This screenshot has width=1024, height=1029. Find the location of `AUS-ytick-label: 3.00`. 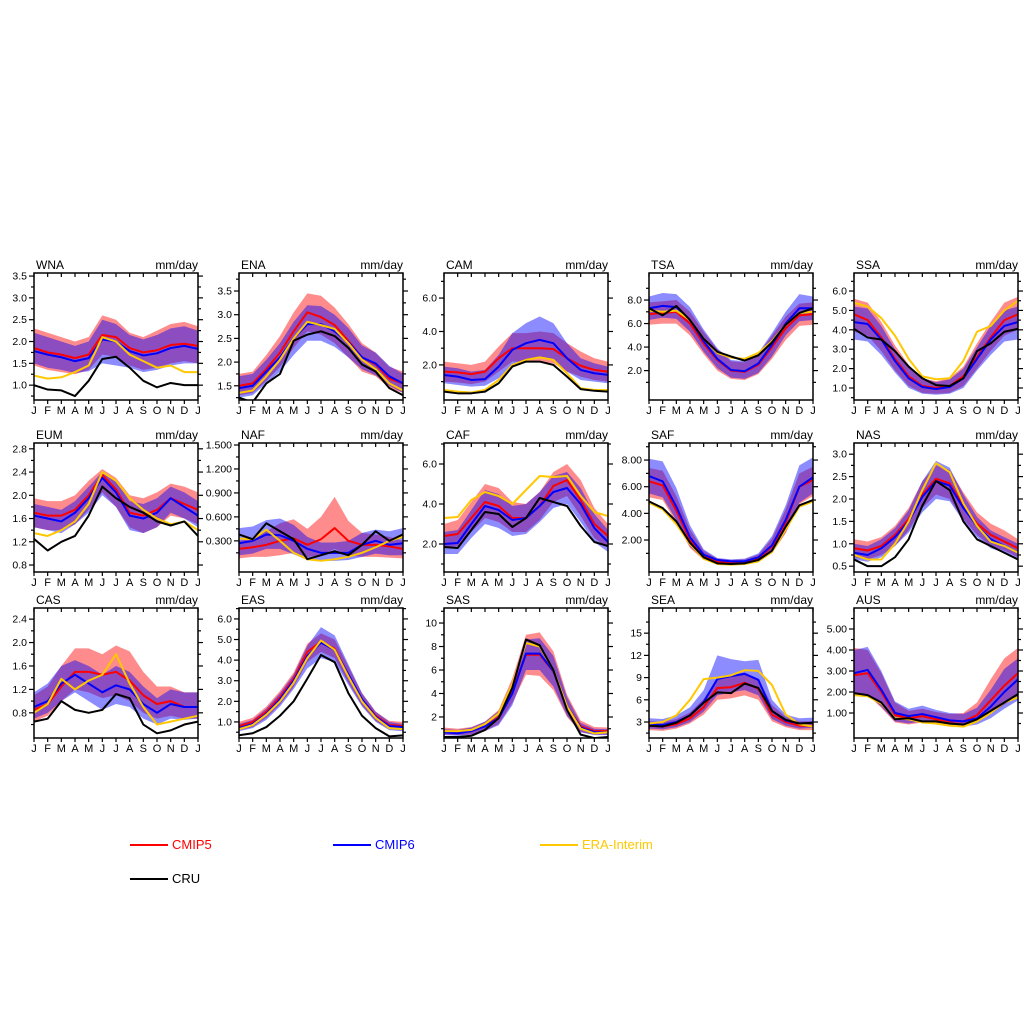

AUS-ytick-label: 3.00 is located at coordinates (837, 672).